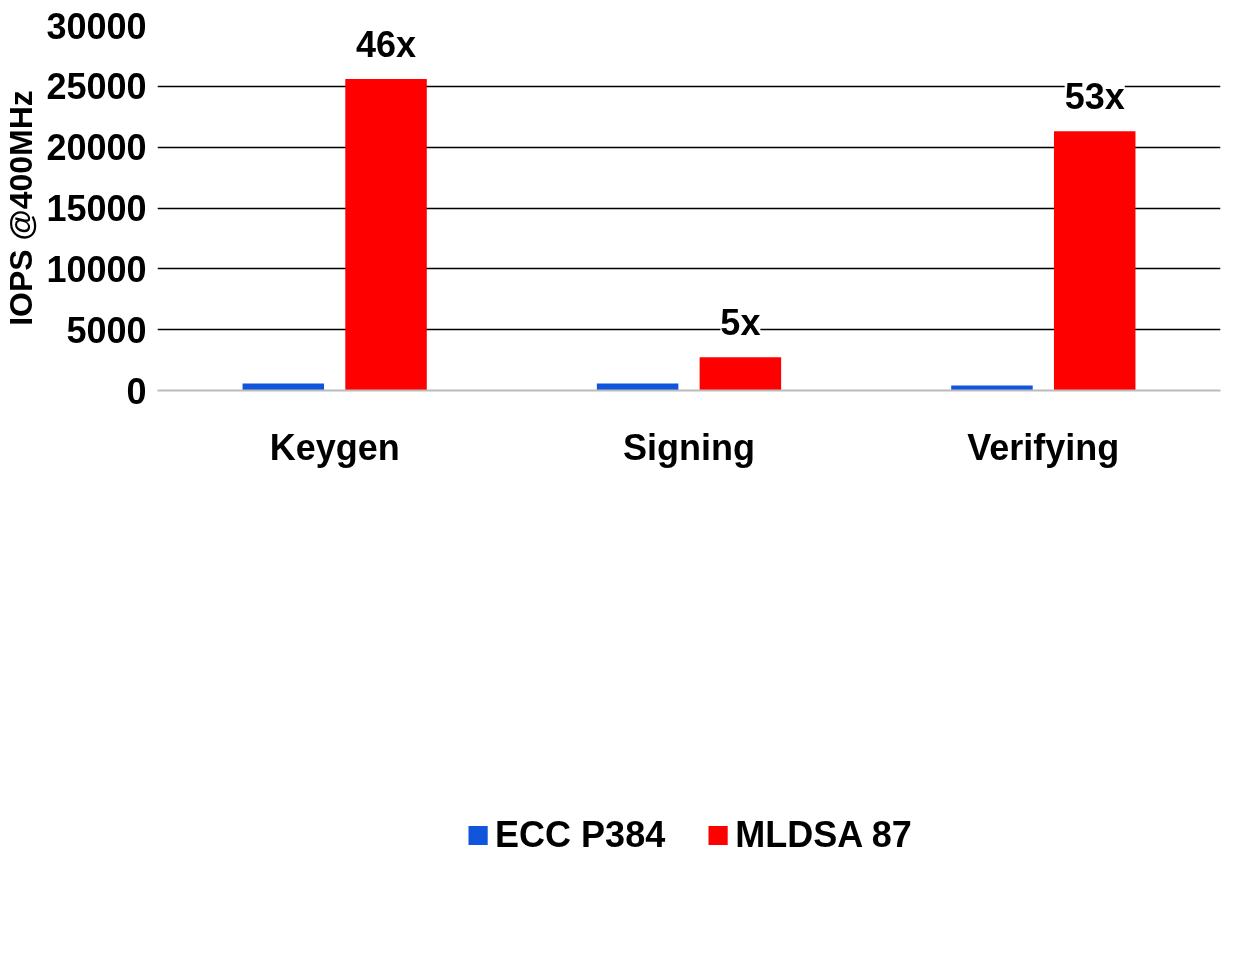  What do you see at coordinates (689, 447) in the screenshot?
I see `x-tick-label: Signing` at bounding box center [689, 447].